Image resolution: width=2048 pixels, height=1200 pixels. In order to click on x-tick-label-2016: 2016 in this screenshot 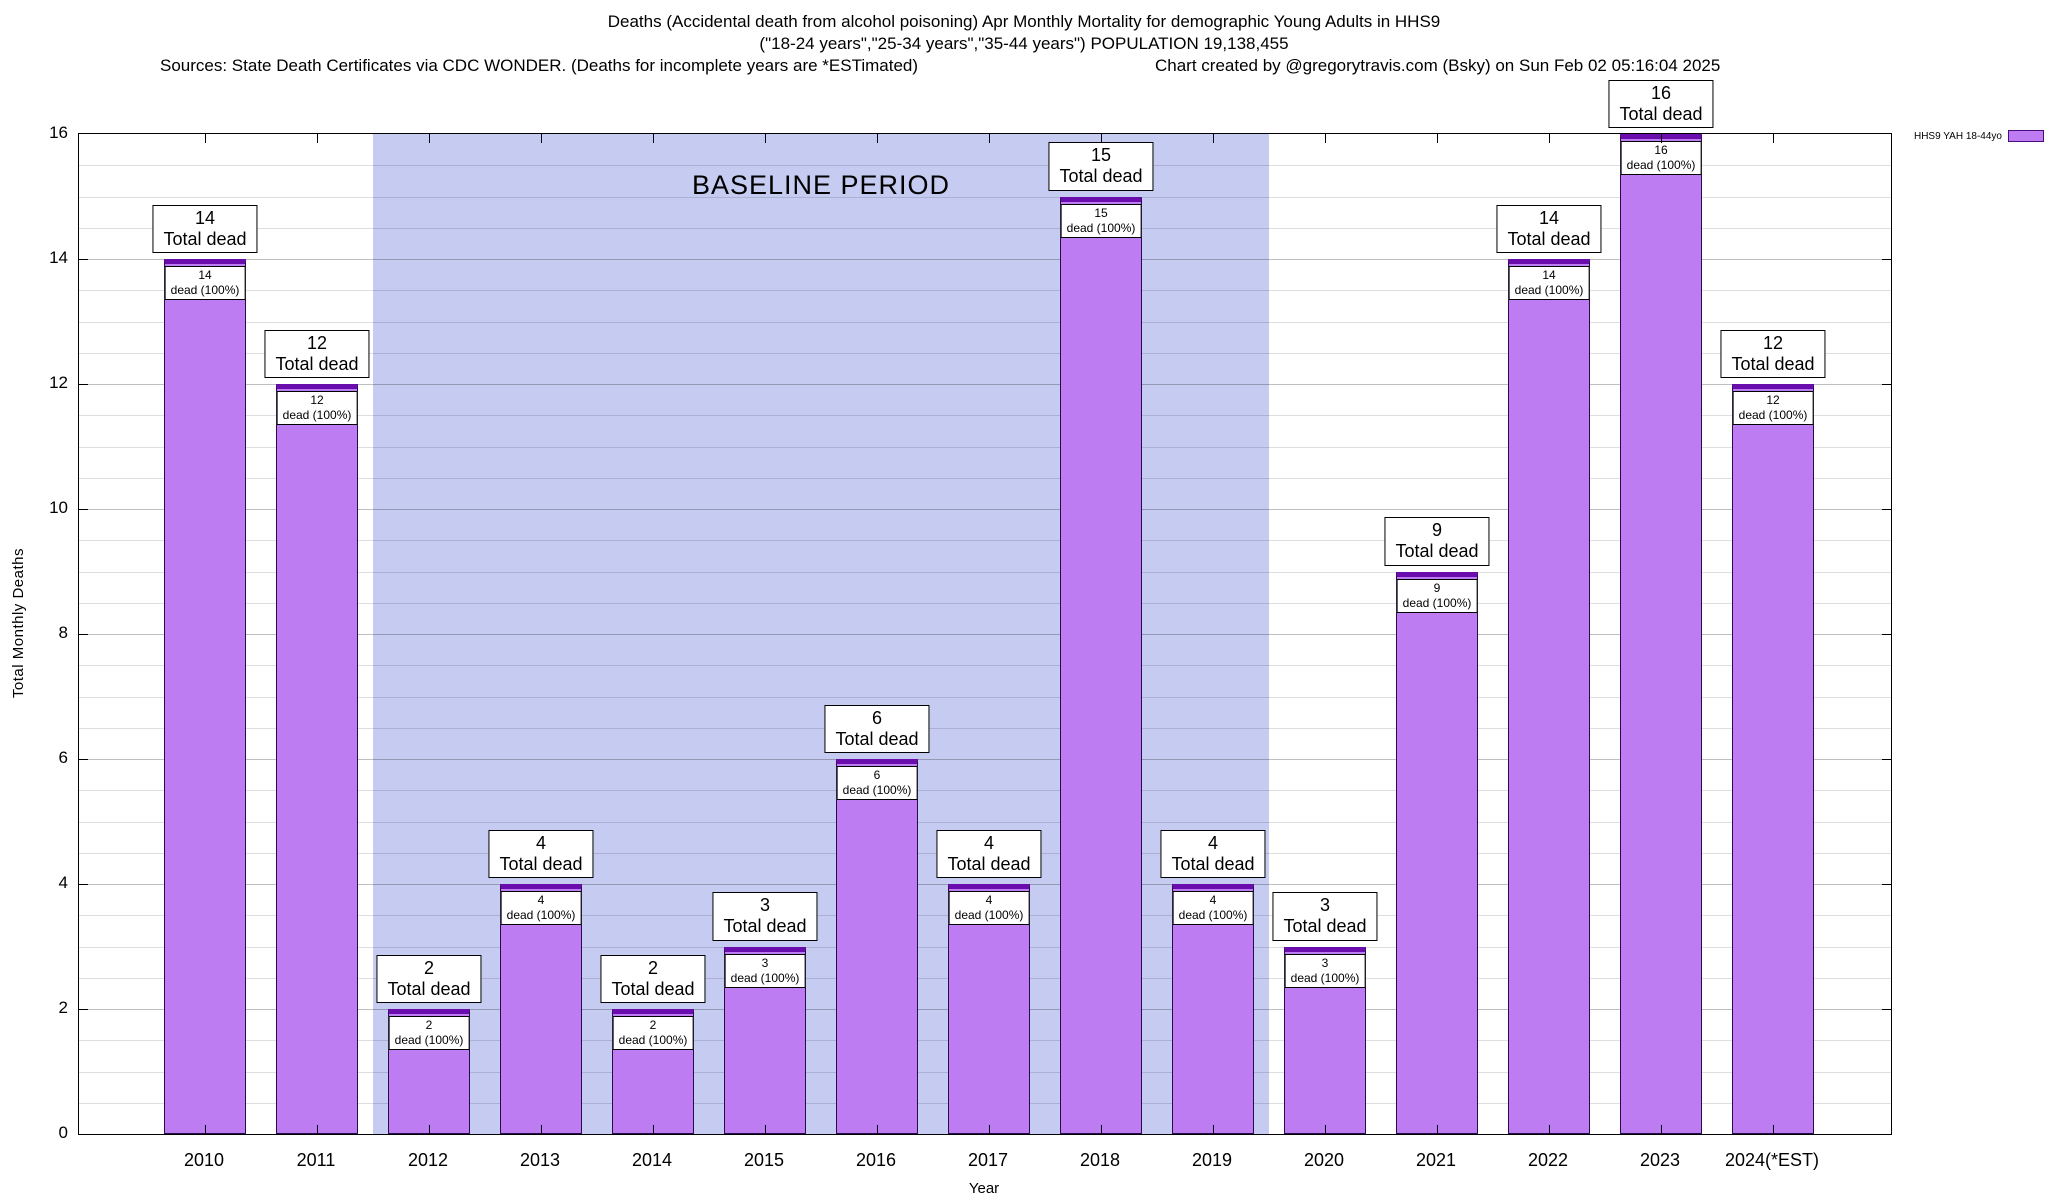, I will do `click(876, 1160)`.